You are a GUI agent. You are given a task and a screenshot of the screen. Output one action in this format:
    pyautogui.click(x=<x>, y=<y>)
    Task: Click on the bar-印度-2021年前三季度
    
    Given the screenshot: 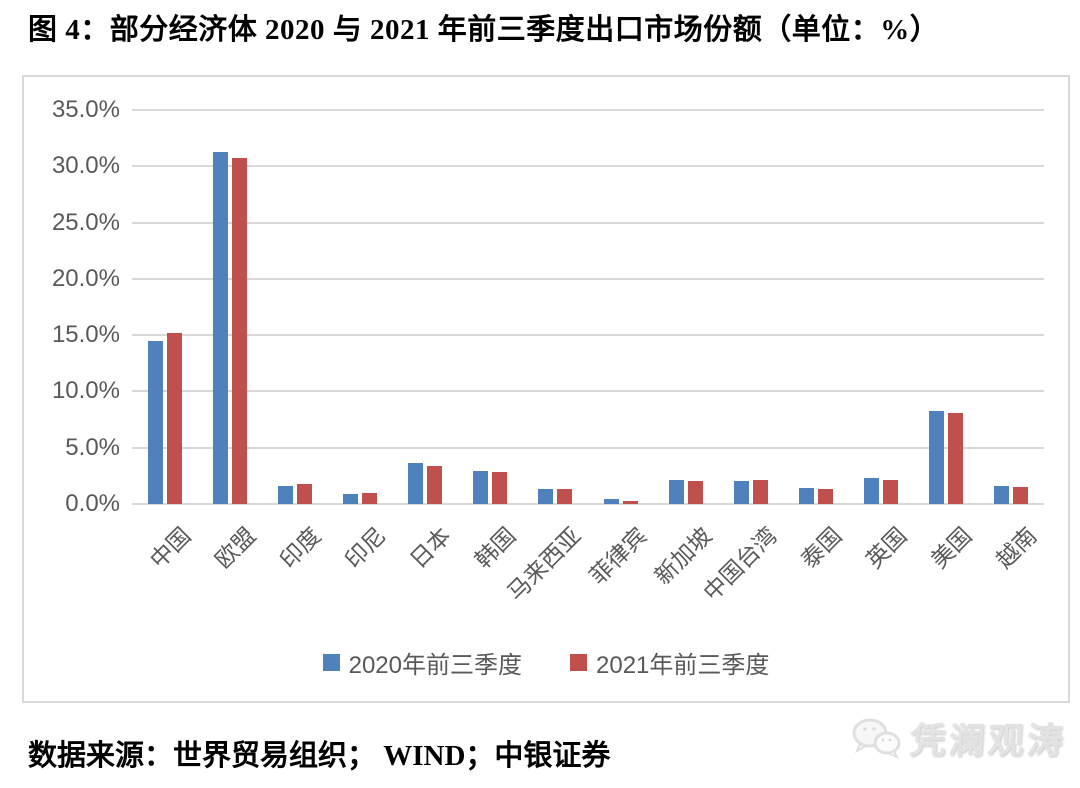 What is the action you would take?
    pyautogui.click(x=304, y=493)
    